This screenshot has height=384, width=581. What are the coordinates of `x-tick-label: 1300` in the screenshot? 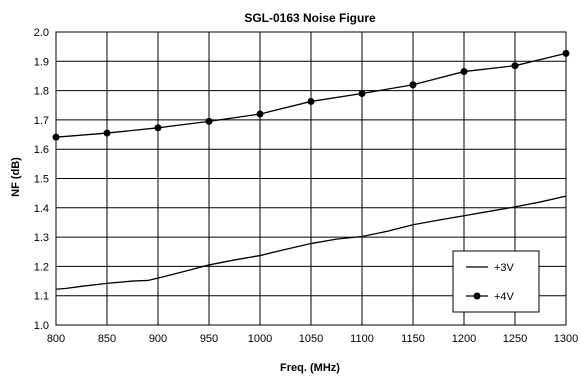 It's located at (566, 339).